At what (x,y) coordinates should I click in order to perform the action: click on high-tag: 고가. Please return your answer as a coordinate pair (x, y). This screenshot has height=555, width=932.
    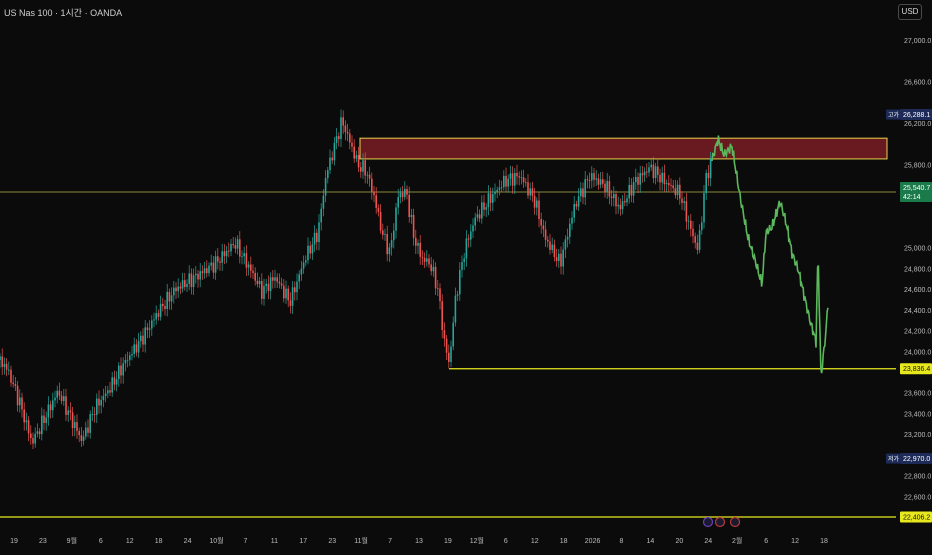
    Looking at the image, I should click on (894, 115).